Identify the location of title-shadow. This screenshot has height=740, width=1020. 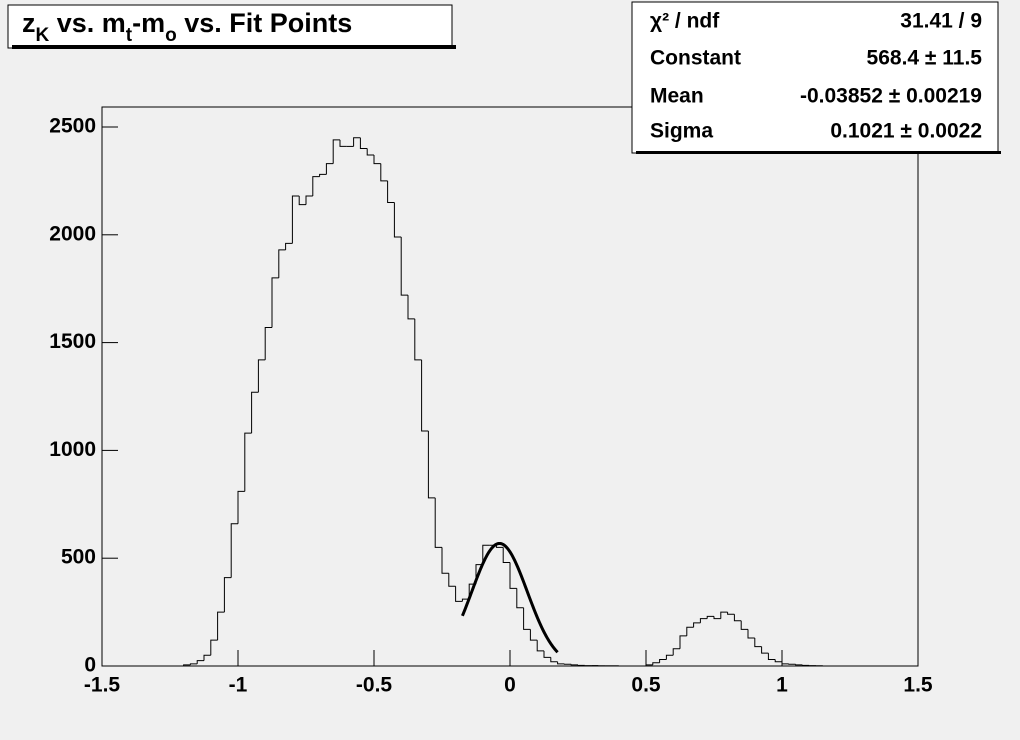
(234, 47).